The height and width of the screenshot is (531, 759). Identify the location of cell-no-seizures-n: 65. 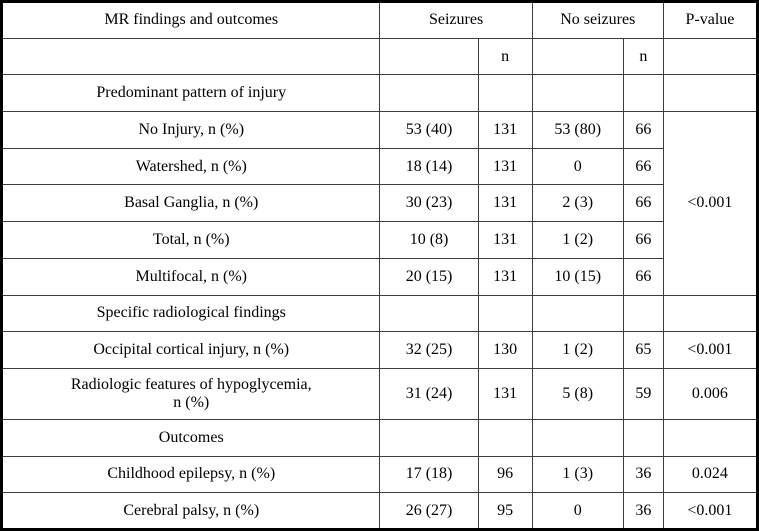
(643, 350).